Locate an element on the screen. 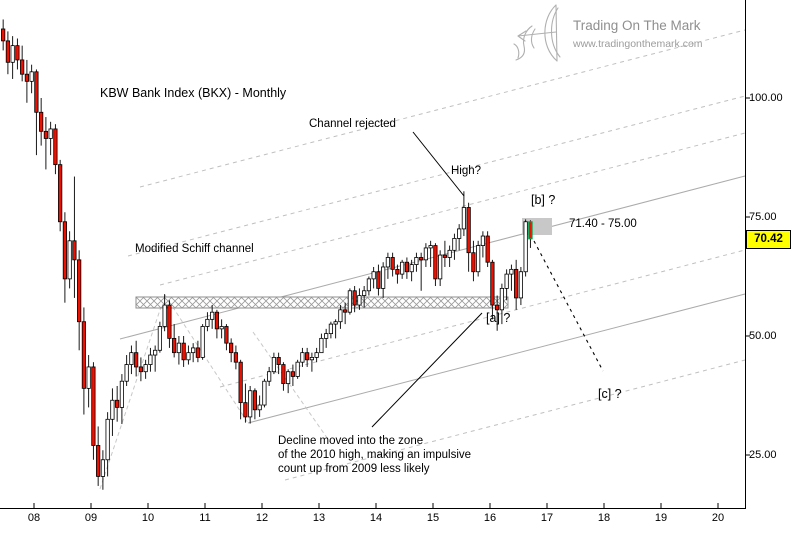  time-axis-label: 11 is located at coordinates (205, 518).